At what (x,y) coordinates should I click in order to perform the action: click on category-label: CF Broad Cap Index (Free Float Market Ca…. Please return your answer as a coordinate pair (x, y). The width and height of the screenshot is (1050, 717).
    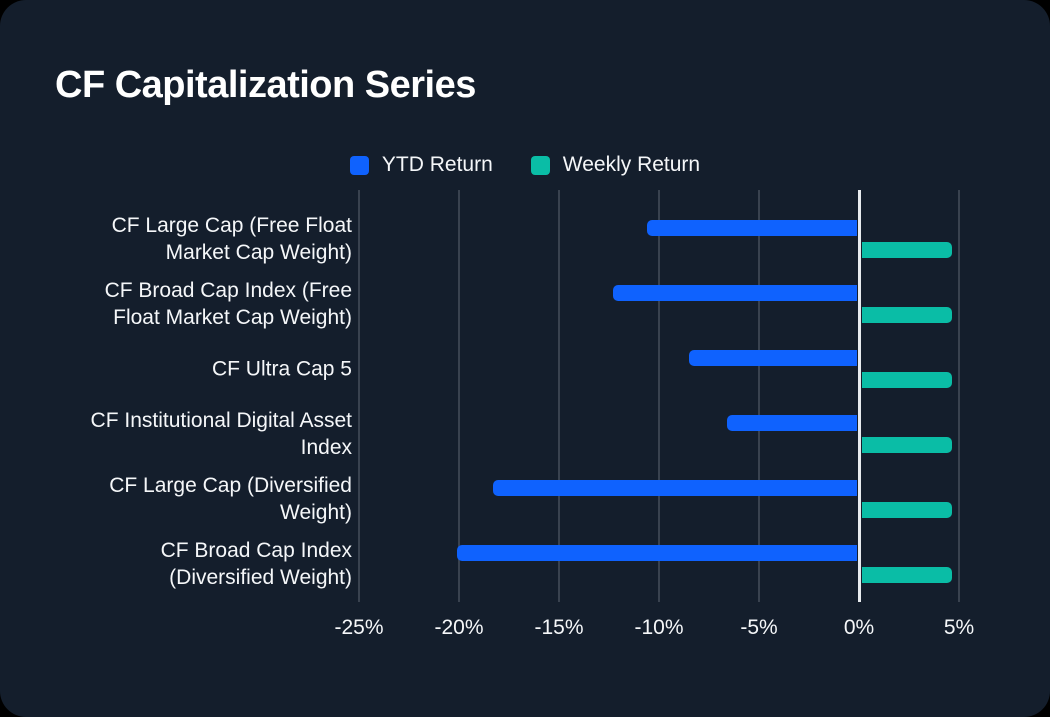
    Looking at the image, I should click on (228, 304).